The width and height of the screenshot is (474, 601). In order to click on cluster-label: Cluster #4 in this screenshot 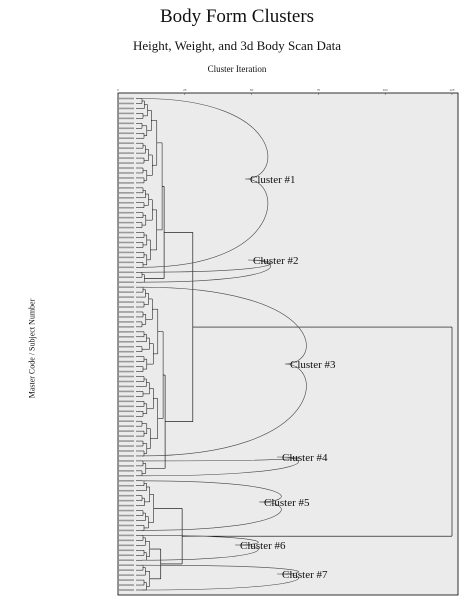, I will do `click(305, 458)`.